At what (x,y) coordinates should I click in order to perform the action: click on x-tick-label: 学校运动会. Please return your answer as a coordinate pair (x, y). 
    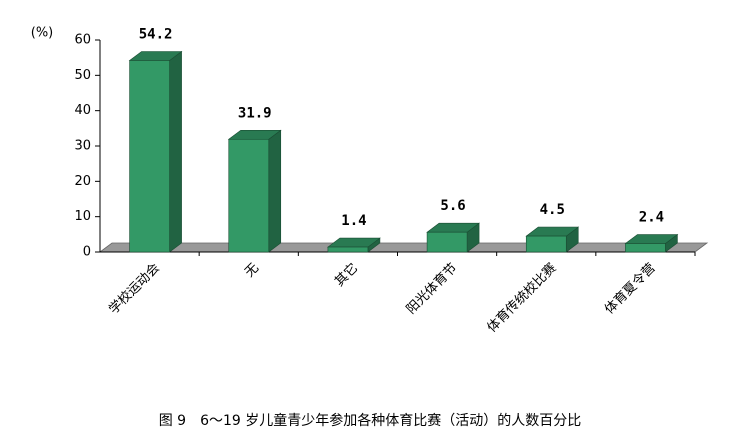
    Looking at the image, I should click on (134, 288).